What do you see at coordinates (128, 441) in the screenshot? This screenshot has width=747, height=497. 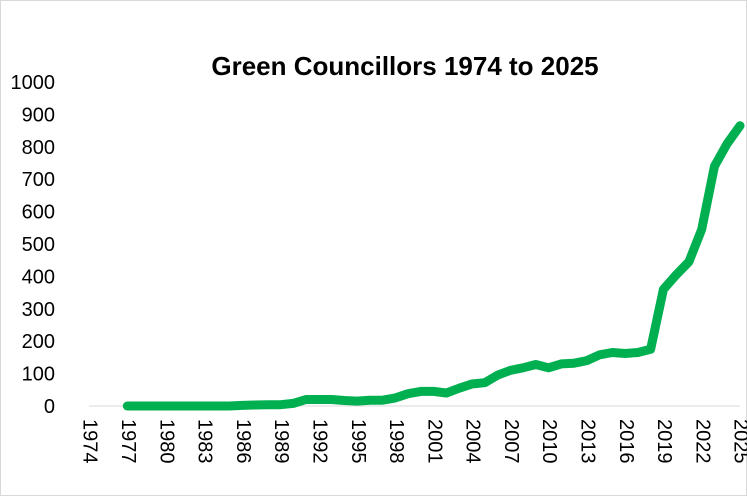 I see `x-tick-label: 1977` at bounding box center [128, 441].